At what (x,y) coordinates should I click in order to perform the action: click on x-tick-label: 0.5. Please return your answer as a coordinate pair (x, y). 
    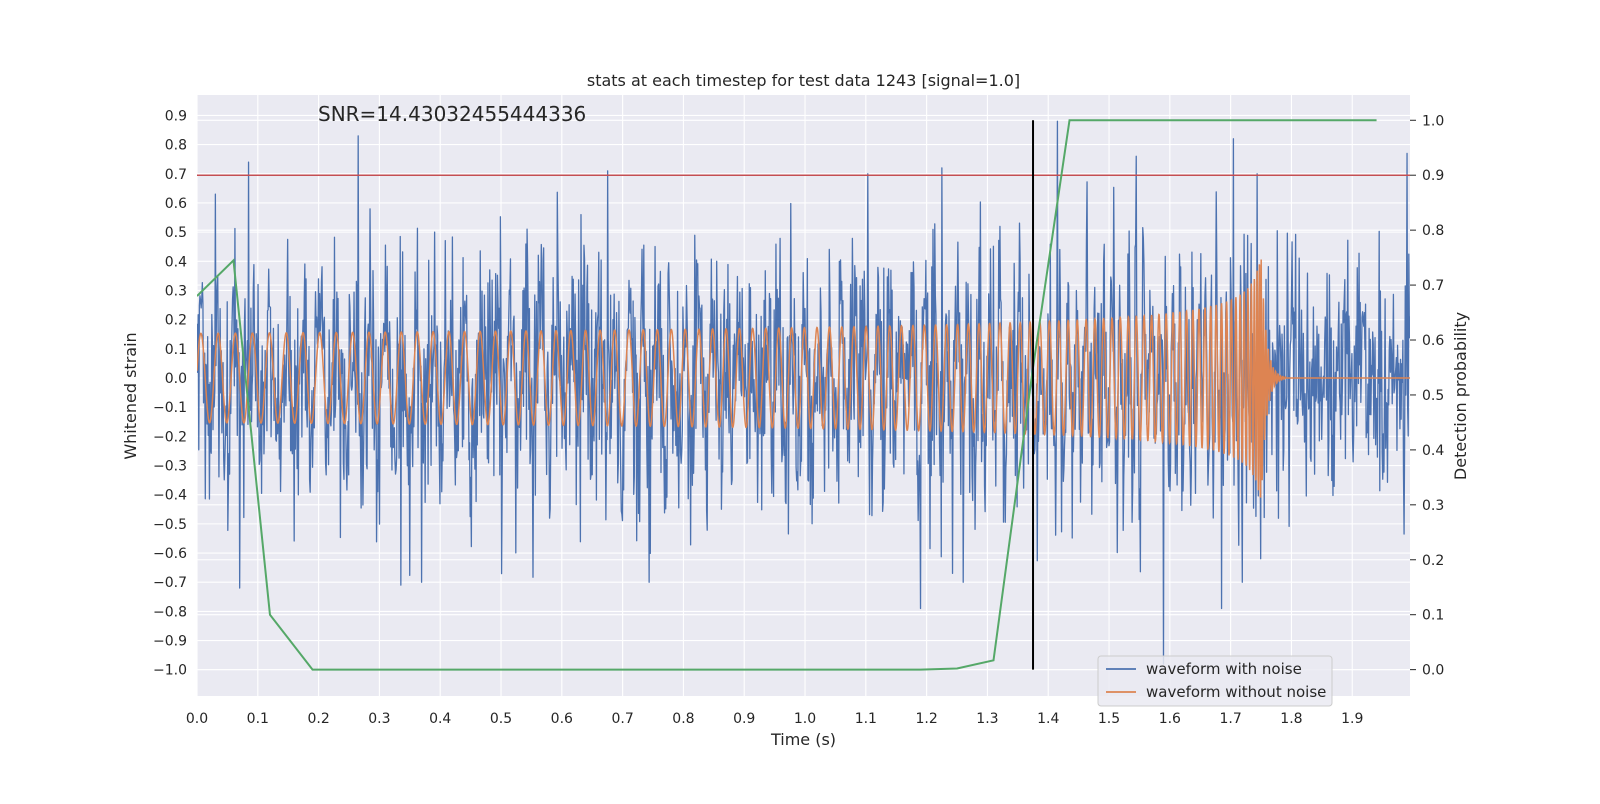
    Looking at the image, I should click on (501, 719).